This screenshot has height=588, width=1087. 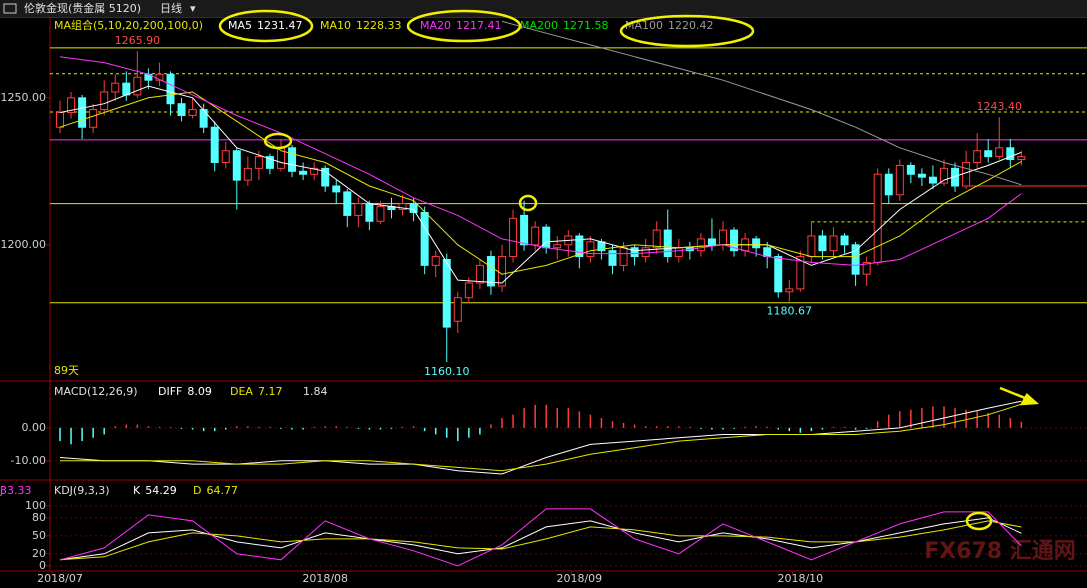 What do you see at coordinates (579, 578) in the screenshot?
I see `x-tick-label: 2018/09` at bounding box center [579, 578].